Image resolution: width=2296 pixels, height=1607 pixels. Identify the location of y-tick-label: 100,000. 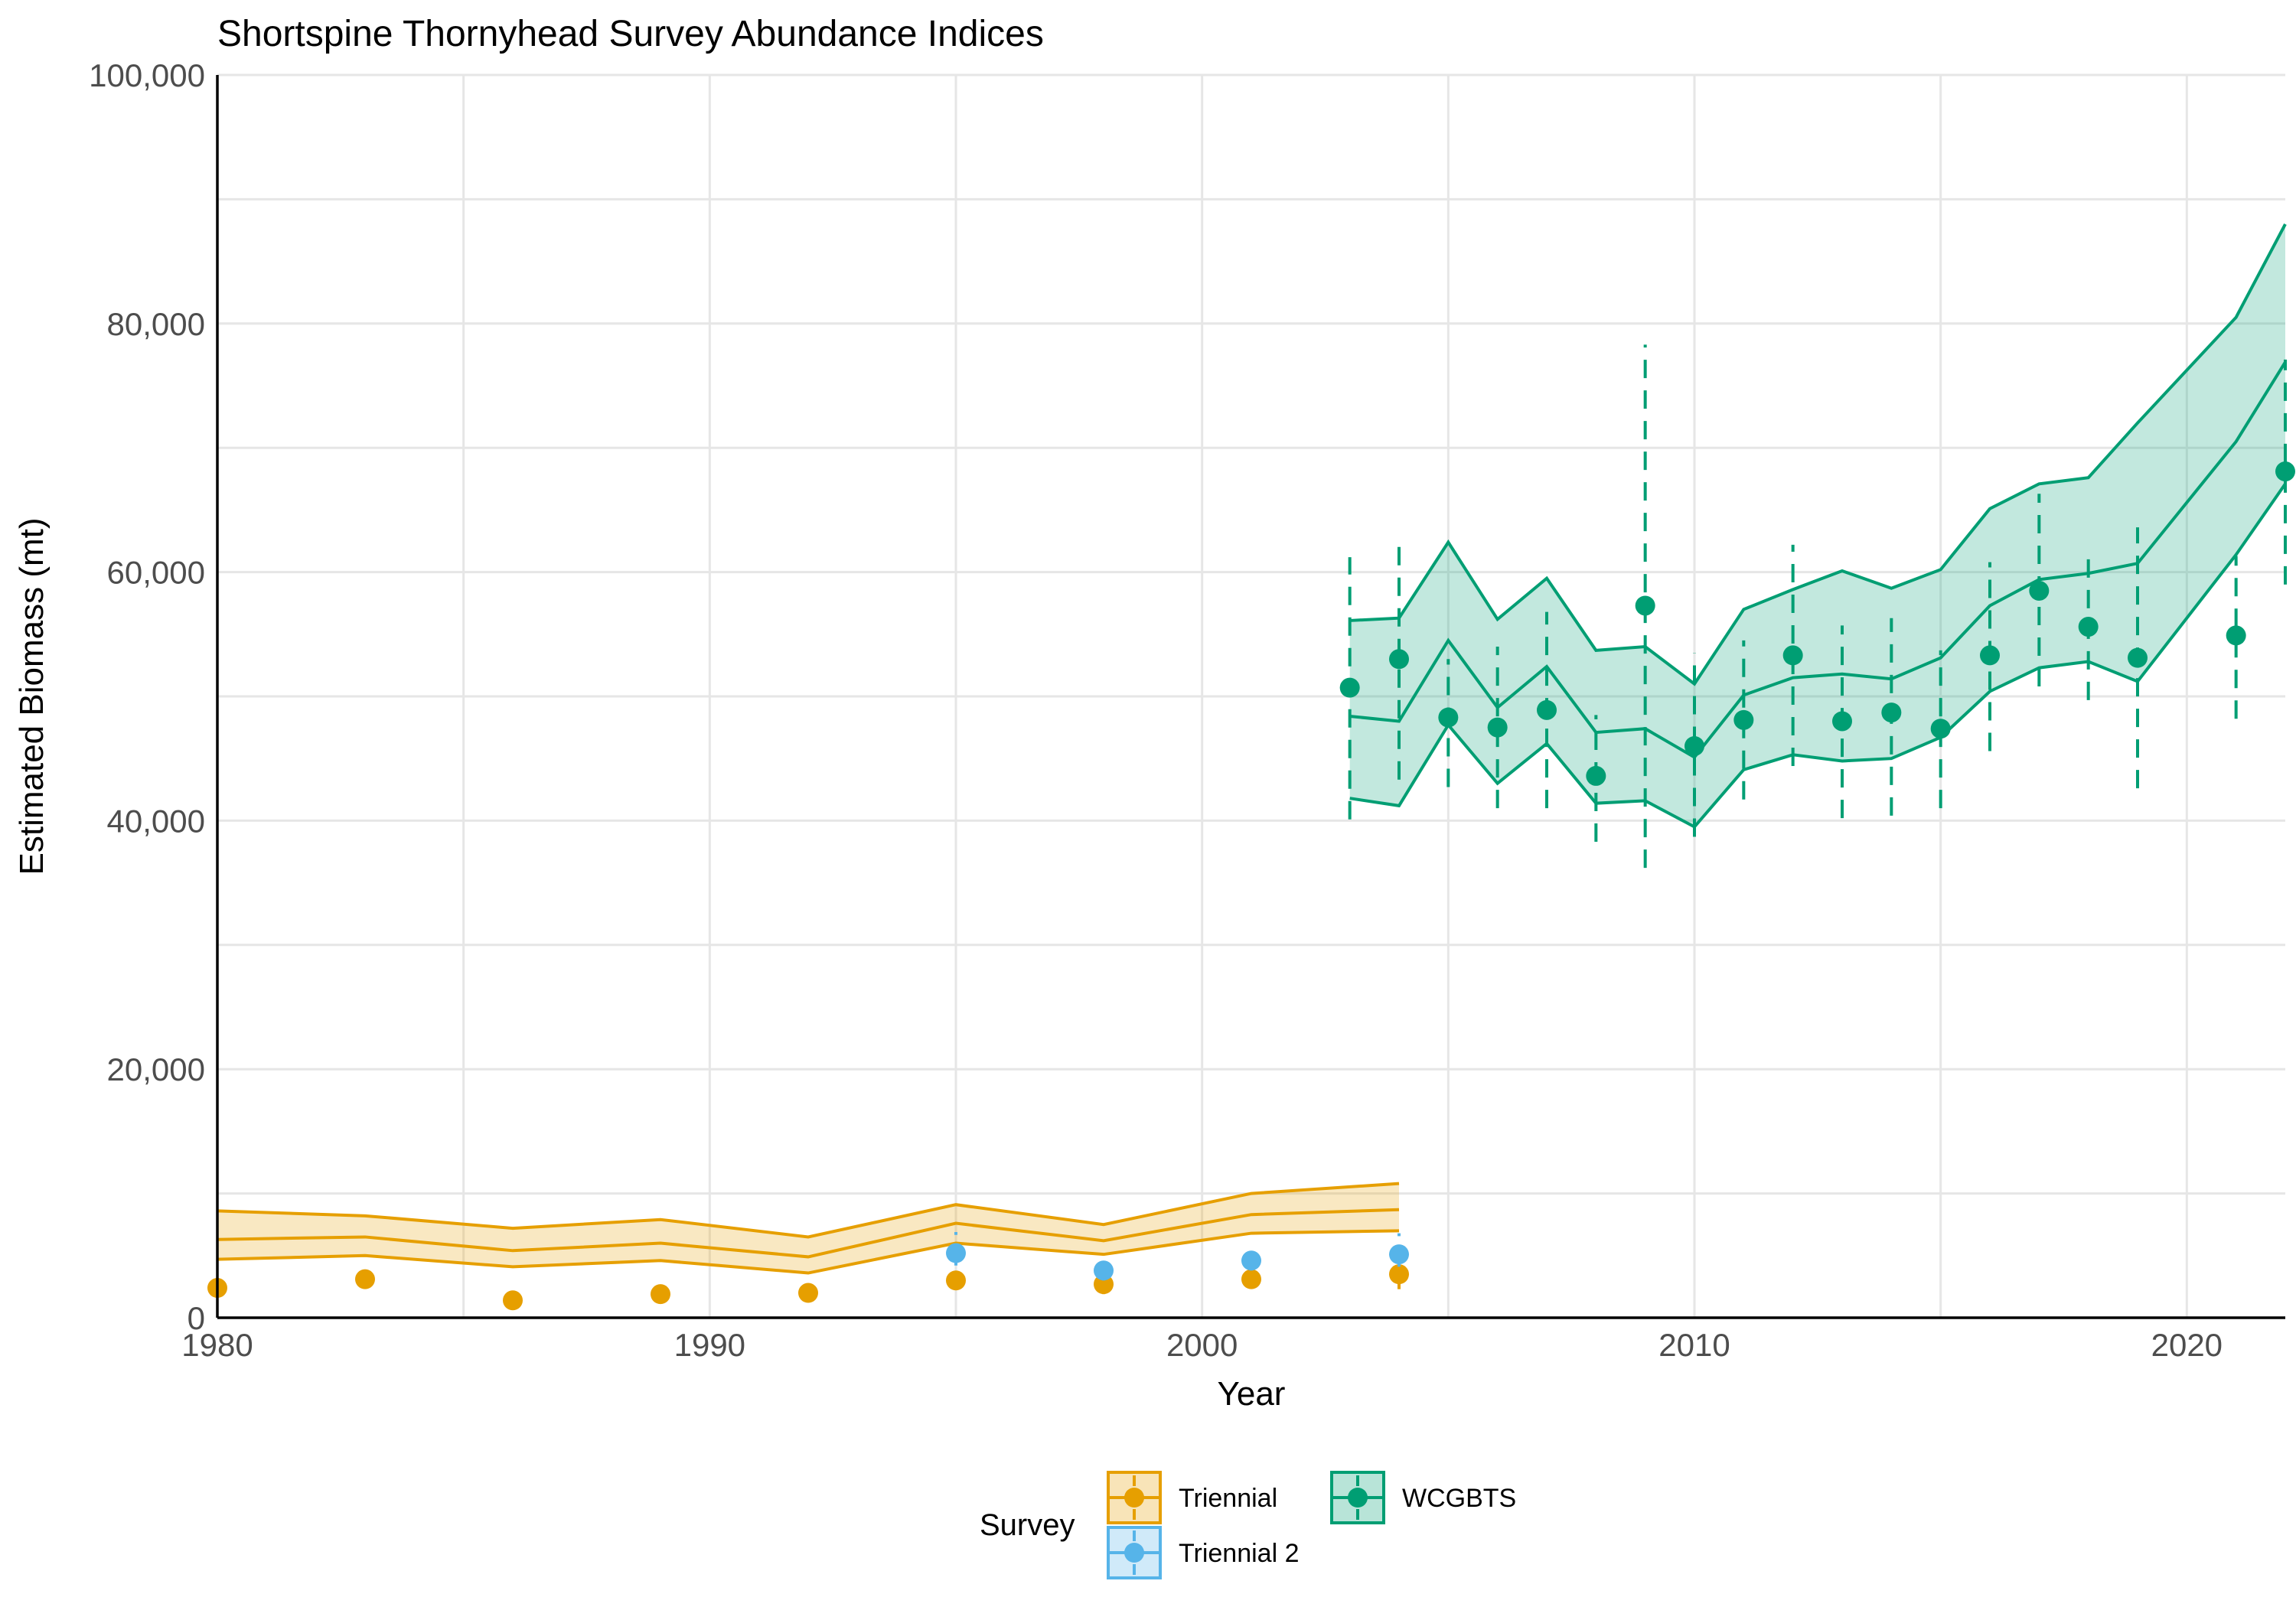
(147, 75).